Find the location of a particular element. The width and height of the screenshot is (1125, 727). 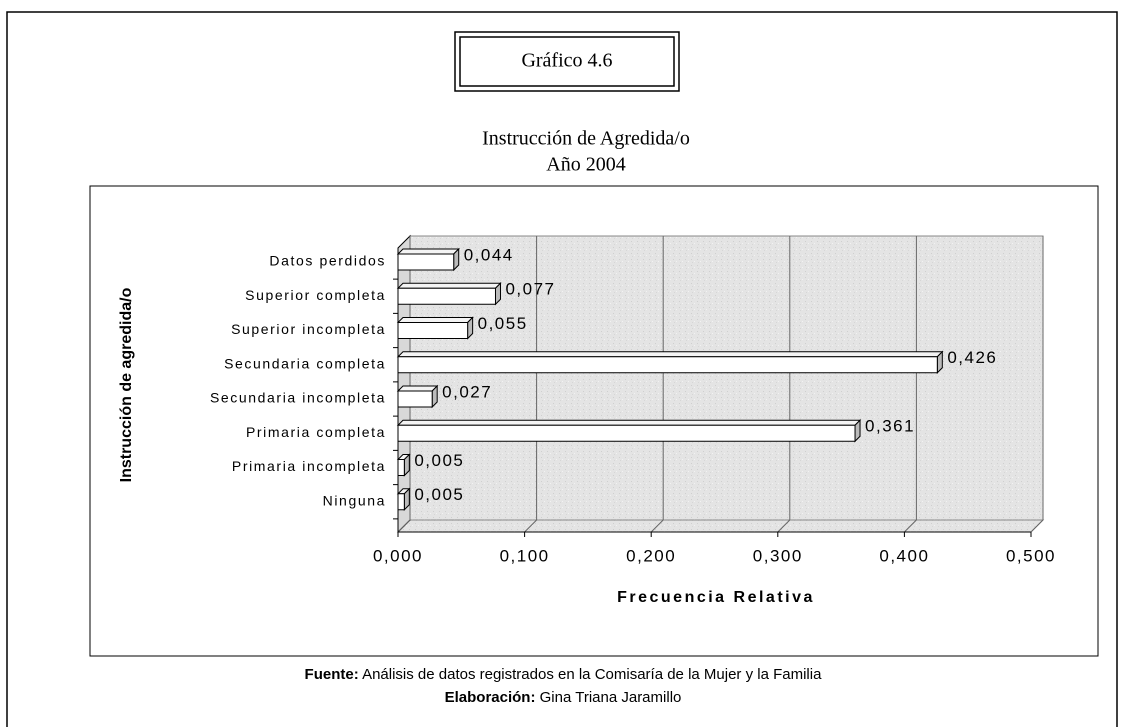

y-tick-label: Primaria completa is located at coordinates (316, 432).